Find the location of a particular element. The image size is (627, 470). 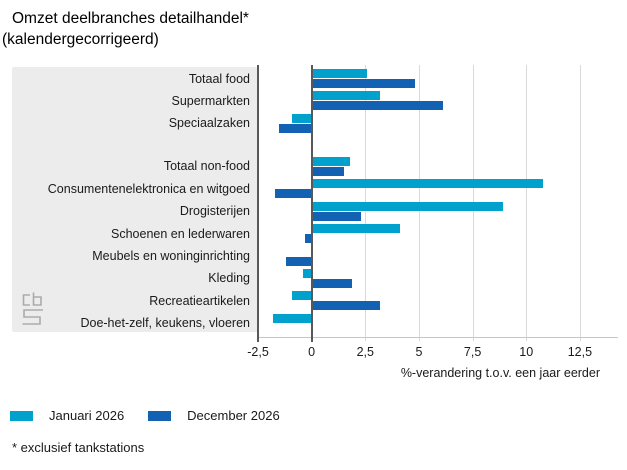

legend-item-december: December 2026 is located at coordinates (214, 415).